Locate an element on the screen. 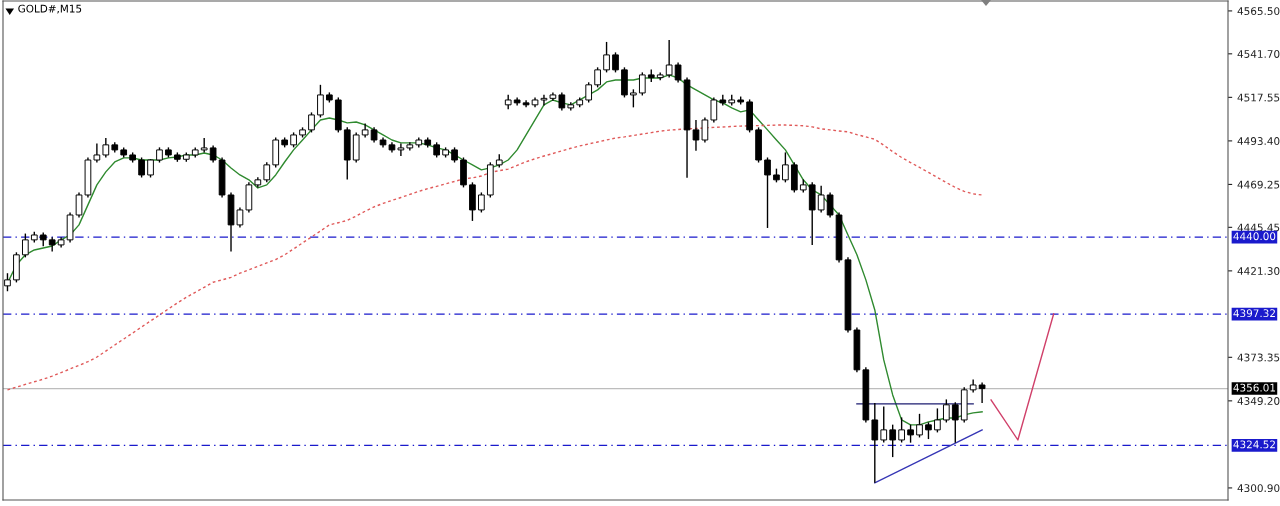  y-tick-label: 4300.90 is located at coordinates (1258, 488).